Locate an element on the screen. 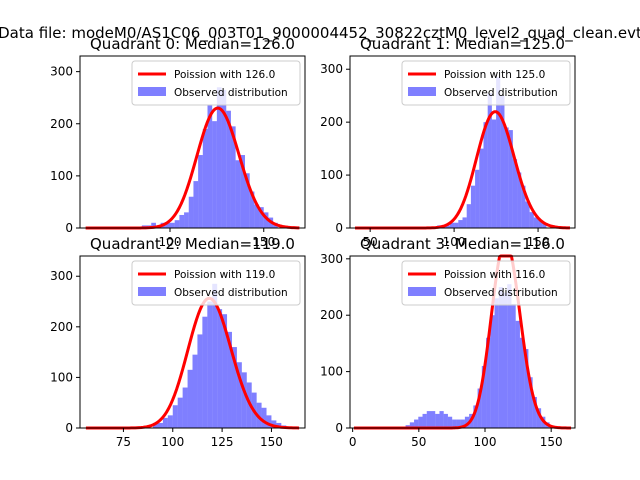  x-tick-label: 75 is located at coordinates (123, 442).